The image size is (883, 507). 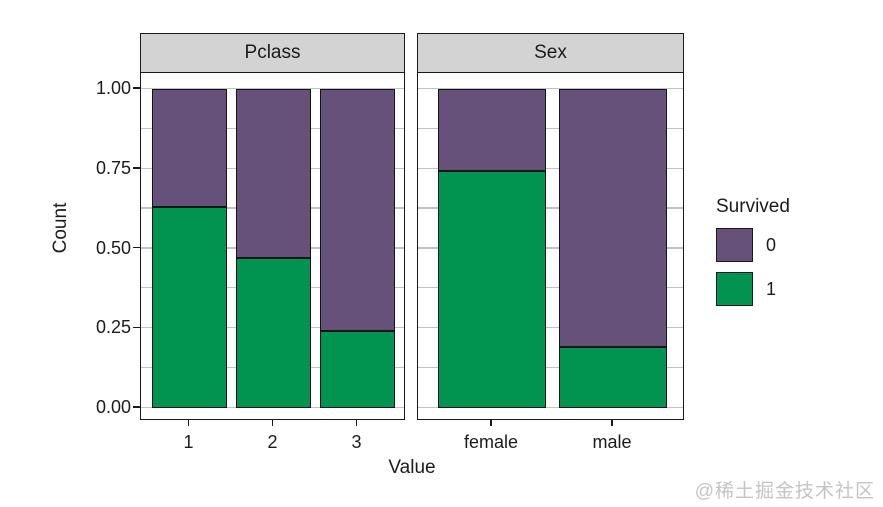 I want to click on y-tick-label: 0.75, so click(x=113, y=167).